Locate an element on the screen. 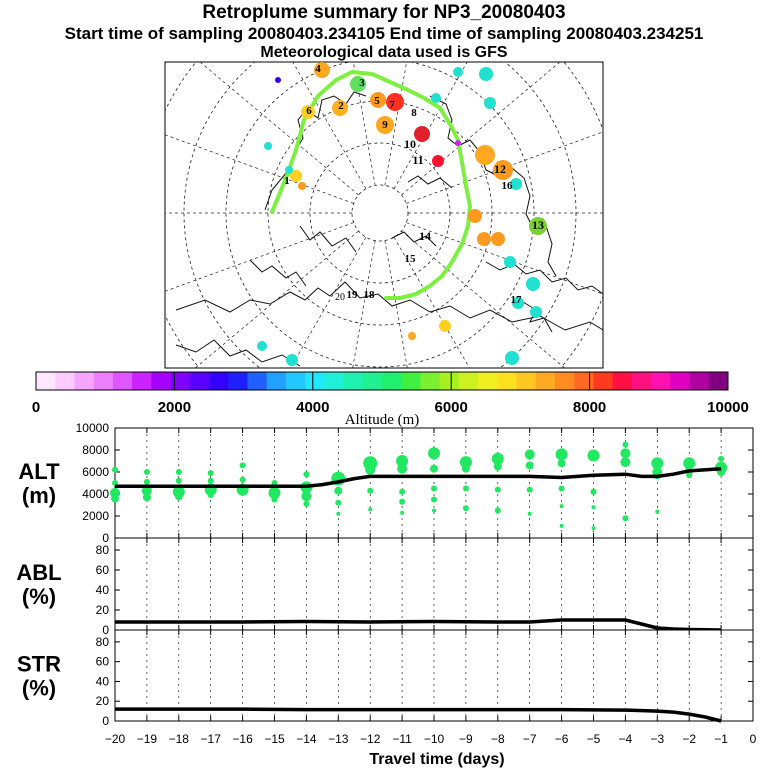 The height and width of the screenshot is (768, 768). y-axis-label-unit: (m) is located at coordinates (39, 495).